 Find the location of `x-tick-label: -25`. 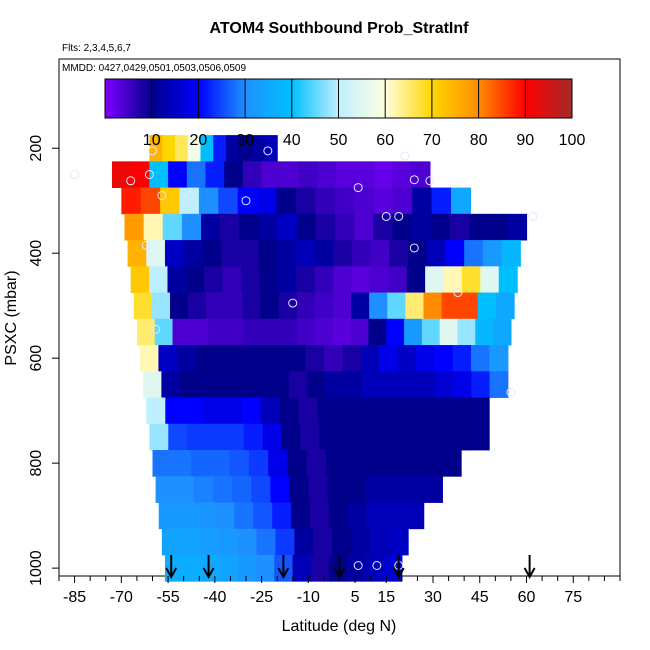

x-tick-label: -25 is located at coordinates (261, 597).